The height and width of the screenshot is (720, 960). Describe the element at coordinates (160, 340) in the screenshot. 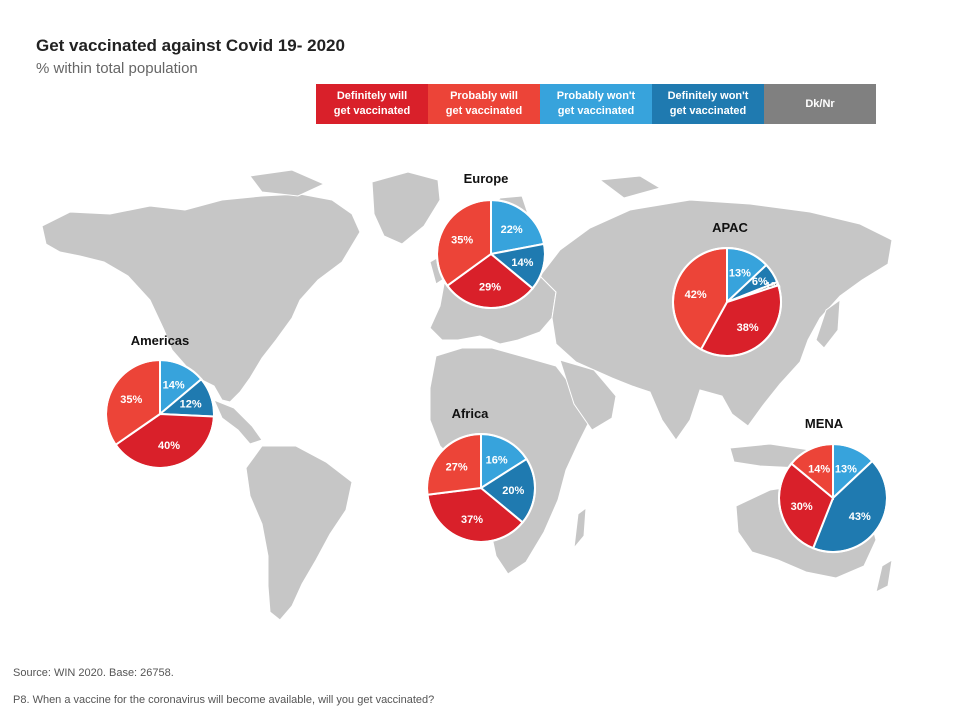

I see `region-title-americas: Americas` at that location.